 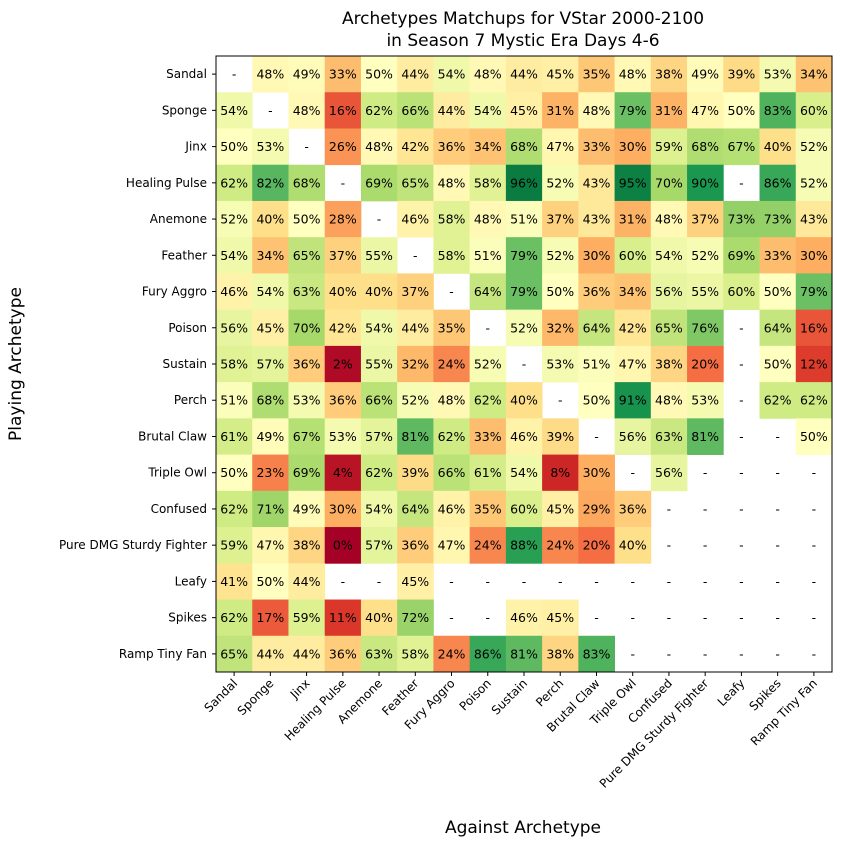 I want to click on cell-value-label: 61%, so click(x=234, y=436).